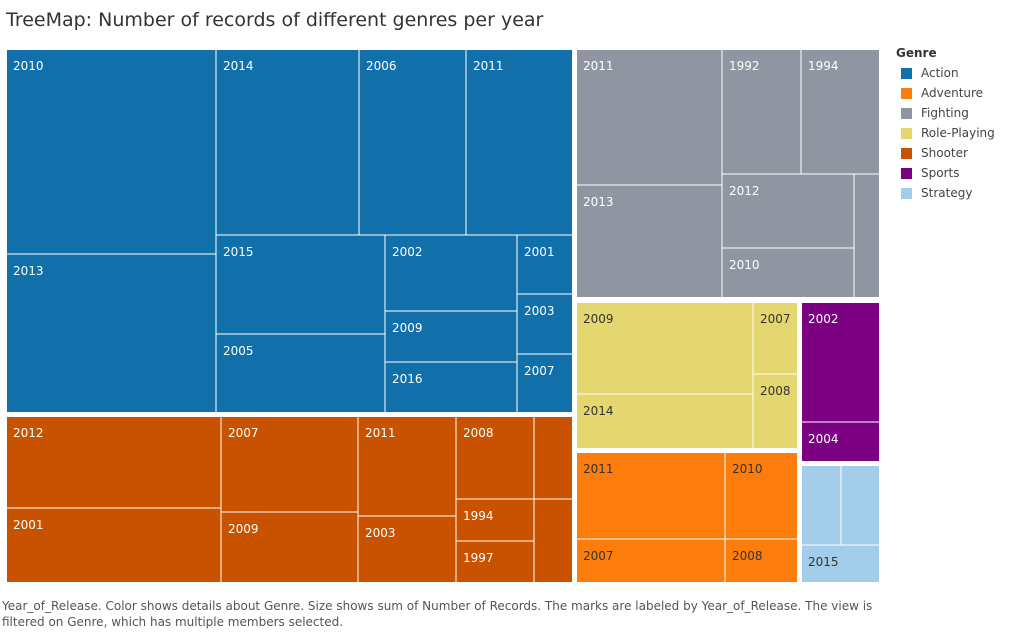 This screenshot has height=632, width=1036. Describe the element at coordinates (238, 351) in the screenshot. I see `treemap-cell-label: 2005` at that location.